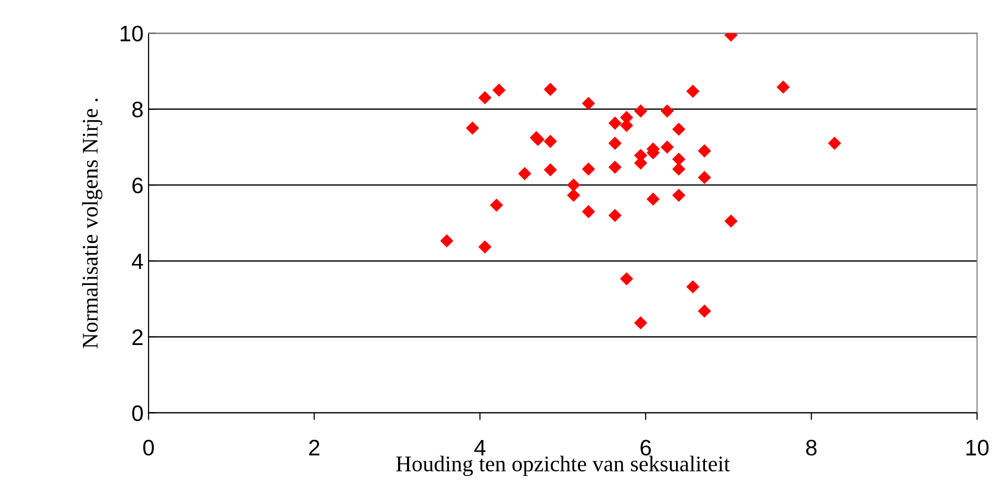 Image resolution: width=997 pixels, height=495 pixels. Describe the element at coordinates (314, 448) in the screenshot. I see `x-tick-label: 2` at that location.